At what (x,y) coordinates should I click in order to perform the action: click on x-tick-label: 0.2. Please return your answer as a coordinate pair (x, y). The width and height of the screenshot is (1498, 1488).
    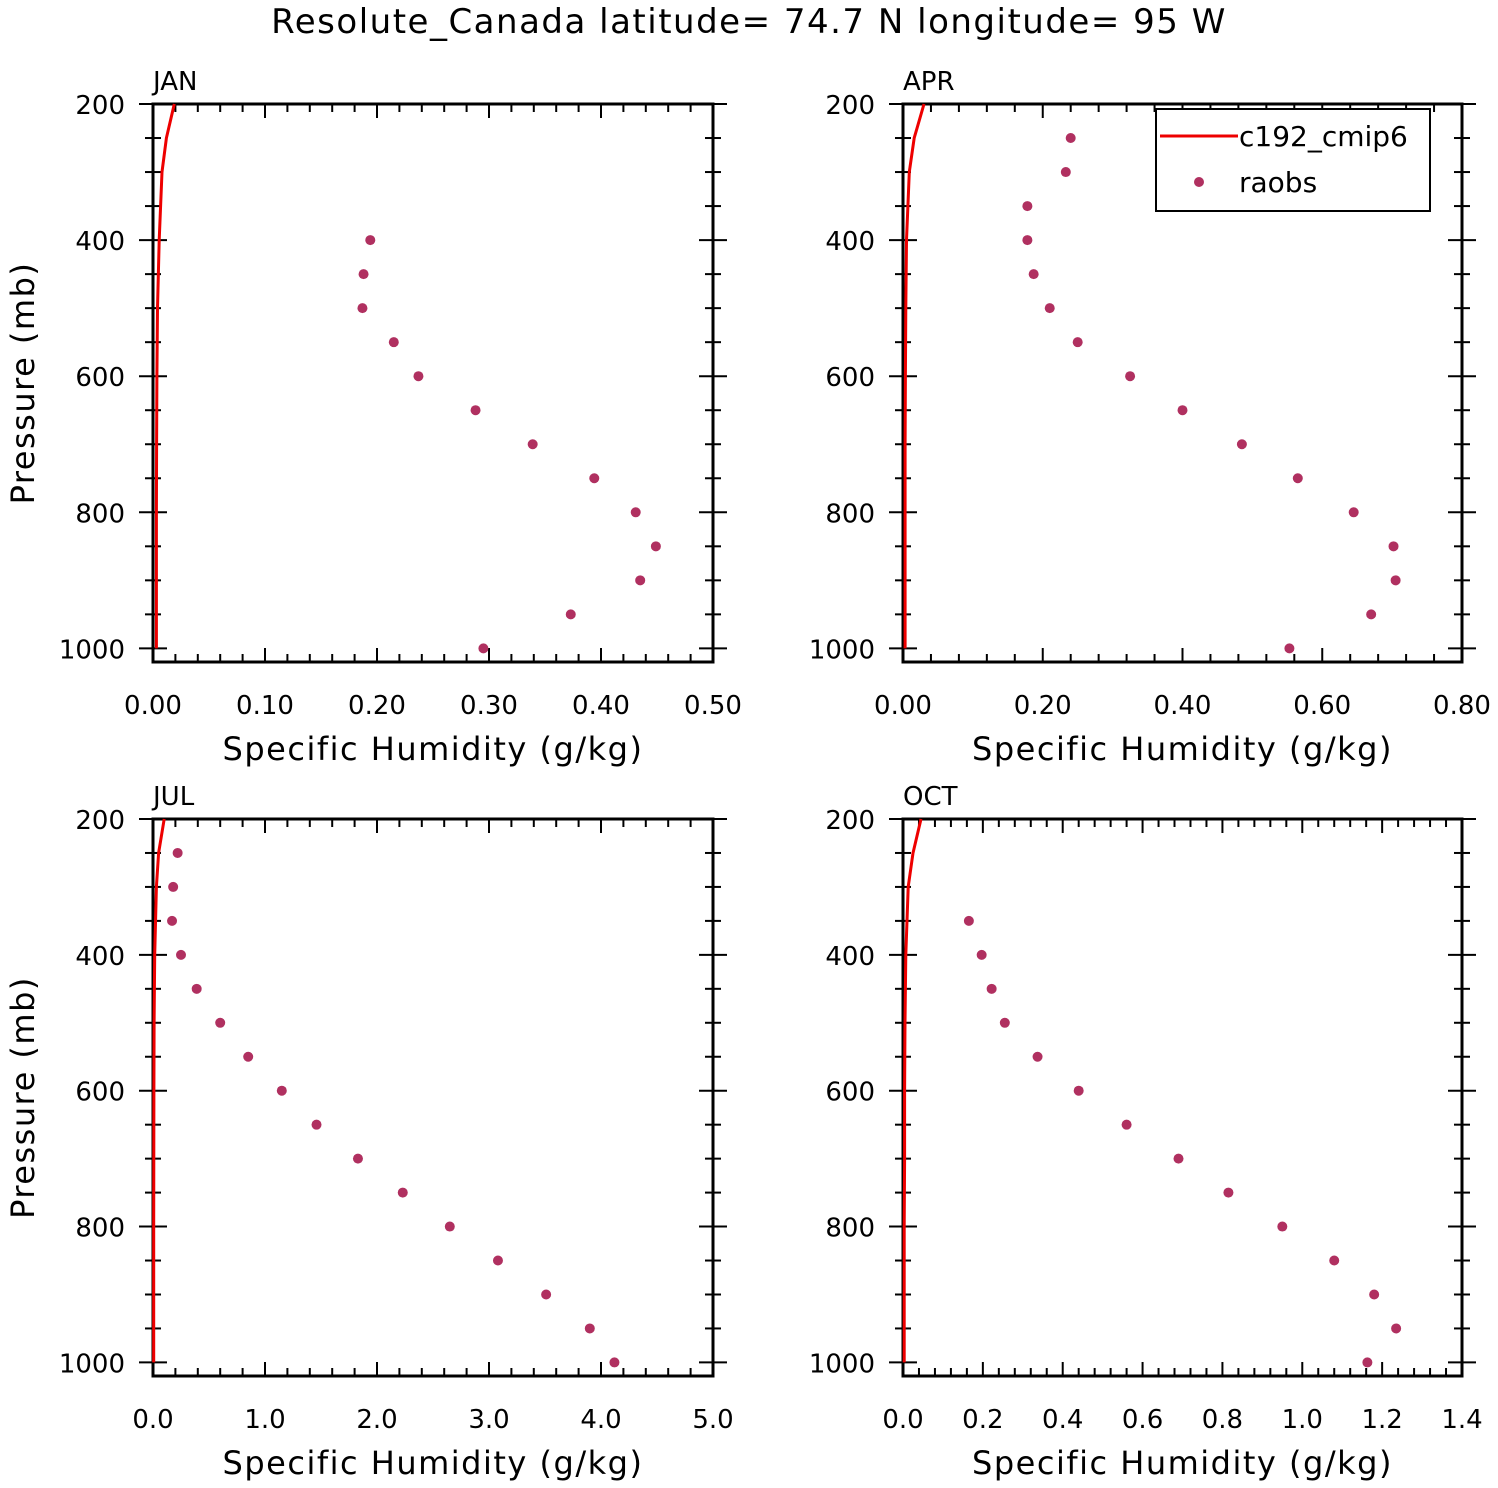
    Looking at the image, I should click on (982, 1420).